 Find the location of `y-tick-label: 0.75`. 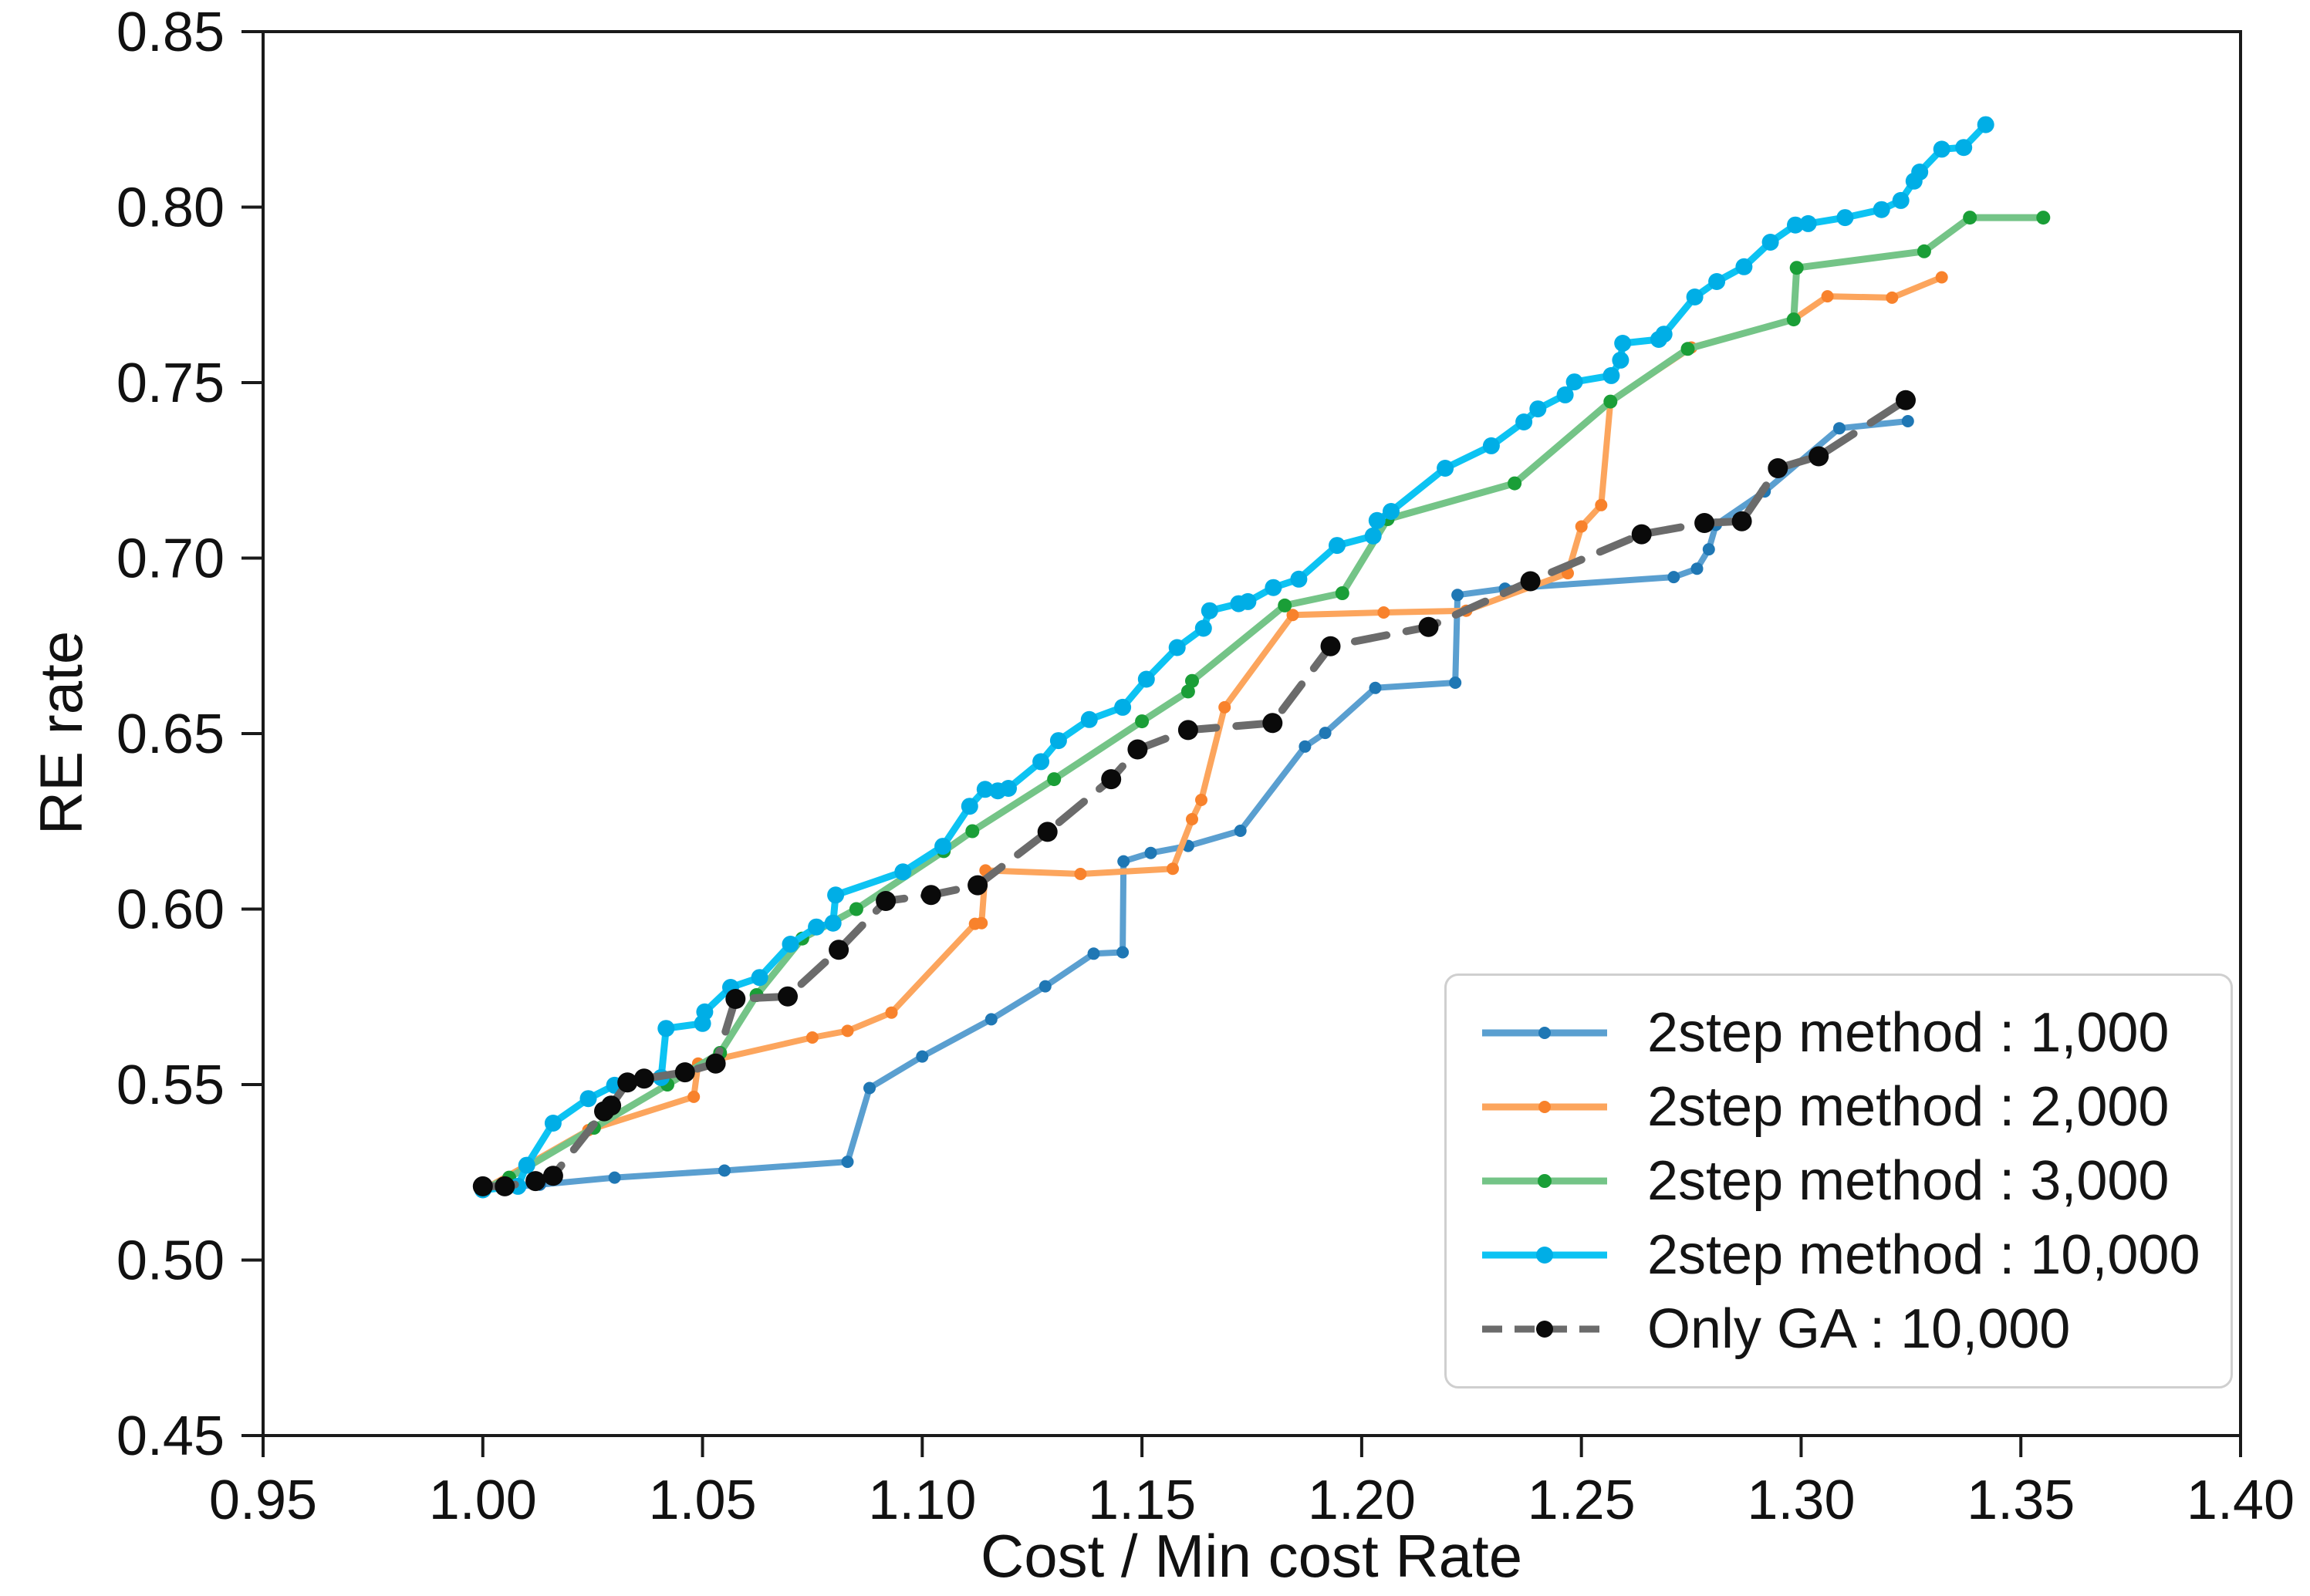

y-tick-label: 0.75 is located at coordinates (171, 384).